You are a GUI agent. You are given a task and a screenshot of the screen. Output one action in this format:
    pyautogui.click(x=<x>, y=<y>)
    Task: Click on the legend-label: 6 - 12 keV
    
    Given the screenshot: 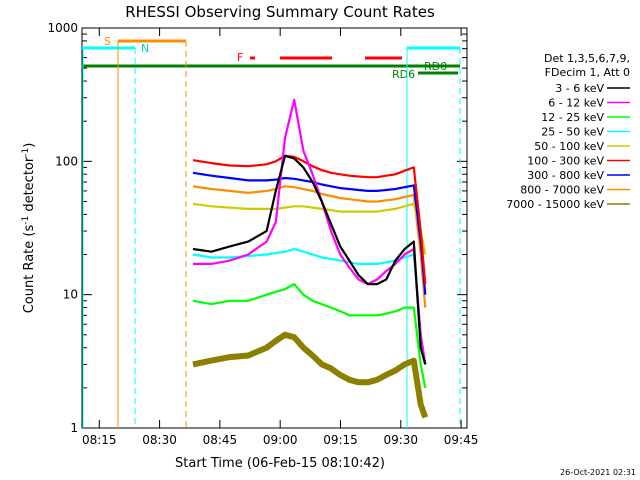 What is the action you would take?
    pyautogui.click(x=576, y=103)
    